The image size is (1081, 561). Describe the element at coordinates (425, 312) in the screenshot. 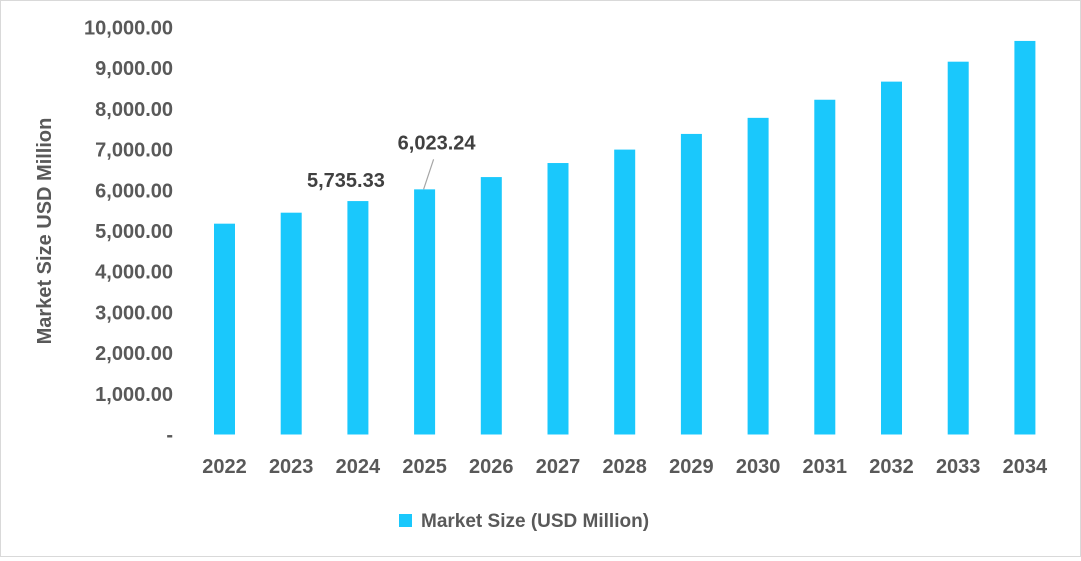

I see `bar-2025` at that location.